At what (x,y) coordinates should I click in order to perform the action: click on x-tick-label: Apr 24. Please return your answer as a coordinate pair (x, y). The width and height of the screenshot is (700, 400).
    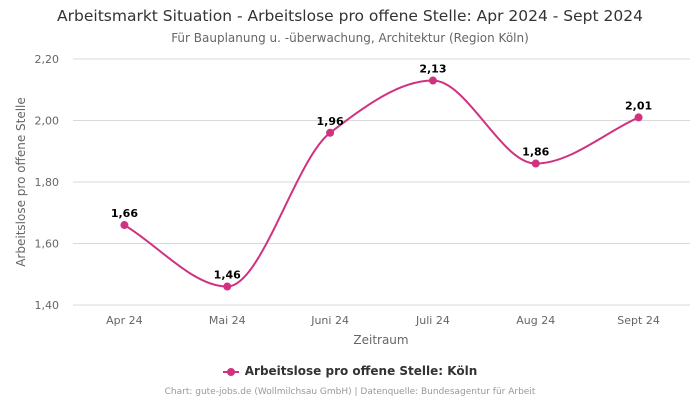
    Looking at the image, I should click on (124, 320).